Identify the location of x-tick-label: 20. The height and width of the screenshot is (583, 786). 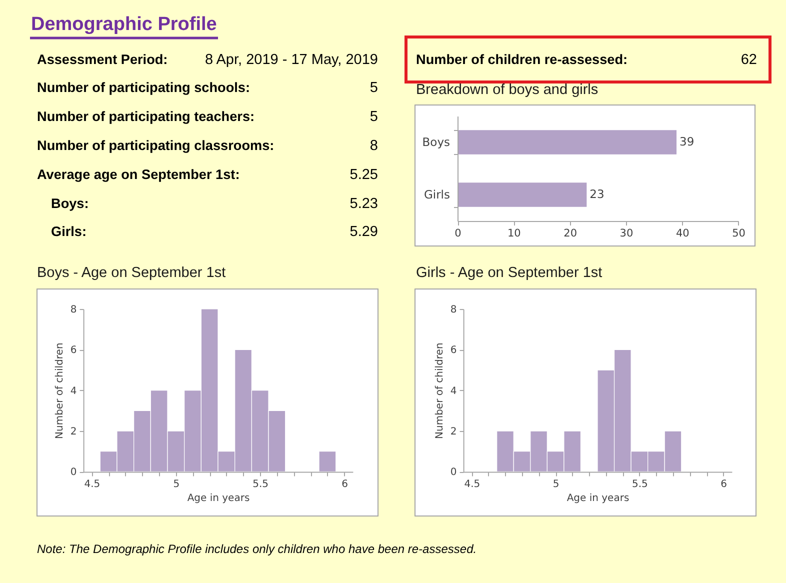
(571, 234).